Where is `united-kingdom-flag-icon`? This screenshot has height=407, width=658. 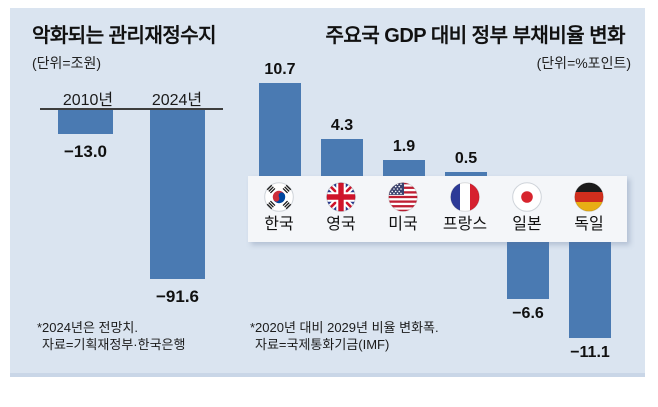
united-kingdom-flag-icon is located at coordinates (341, 197).